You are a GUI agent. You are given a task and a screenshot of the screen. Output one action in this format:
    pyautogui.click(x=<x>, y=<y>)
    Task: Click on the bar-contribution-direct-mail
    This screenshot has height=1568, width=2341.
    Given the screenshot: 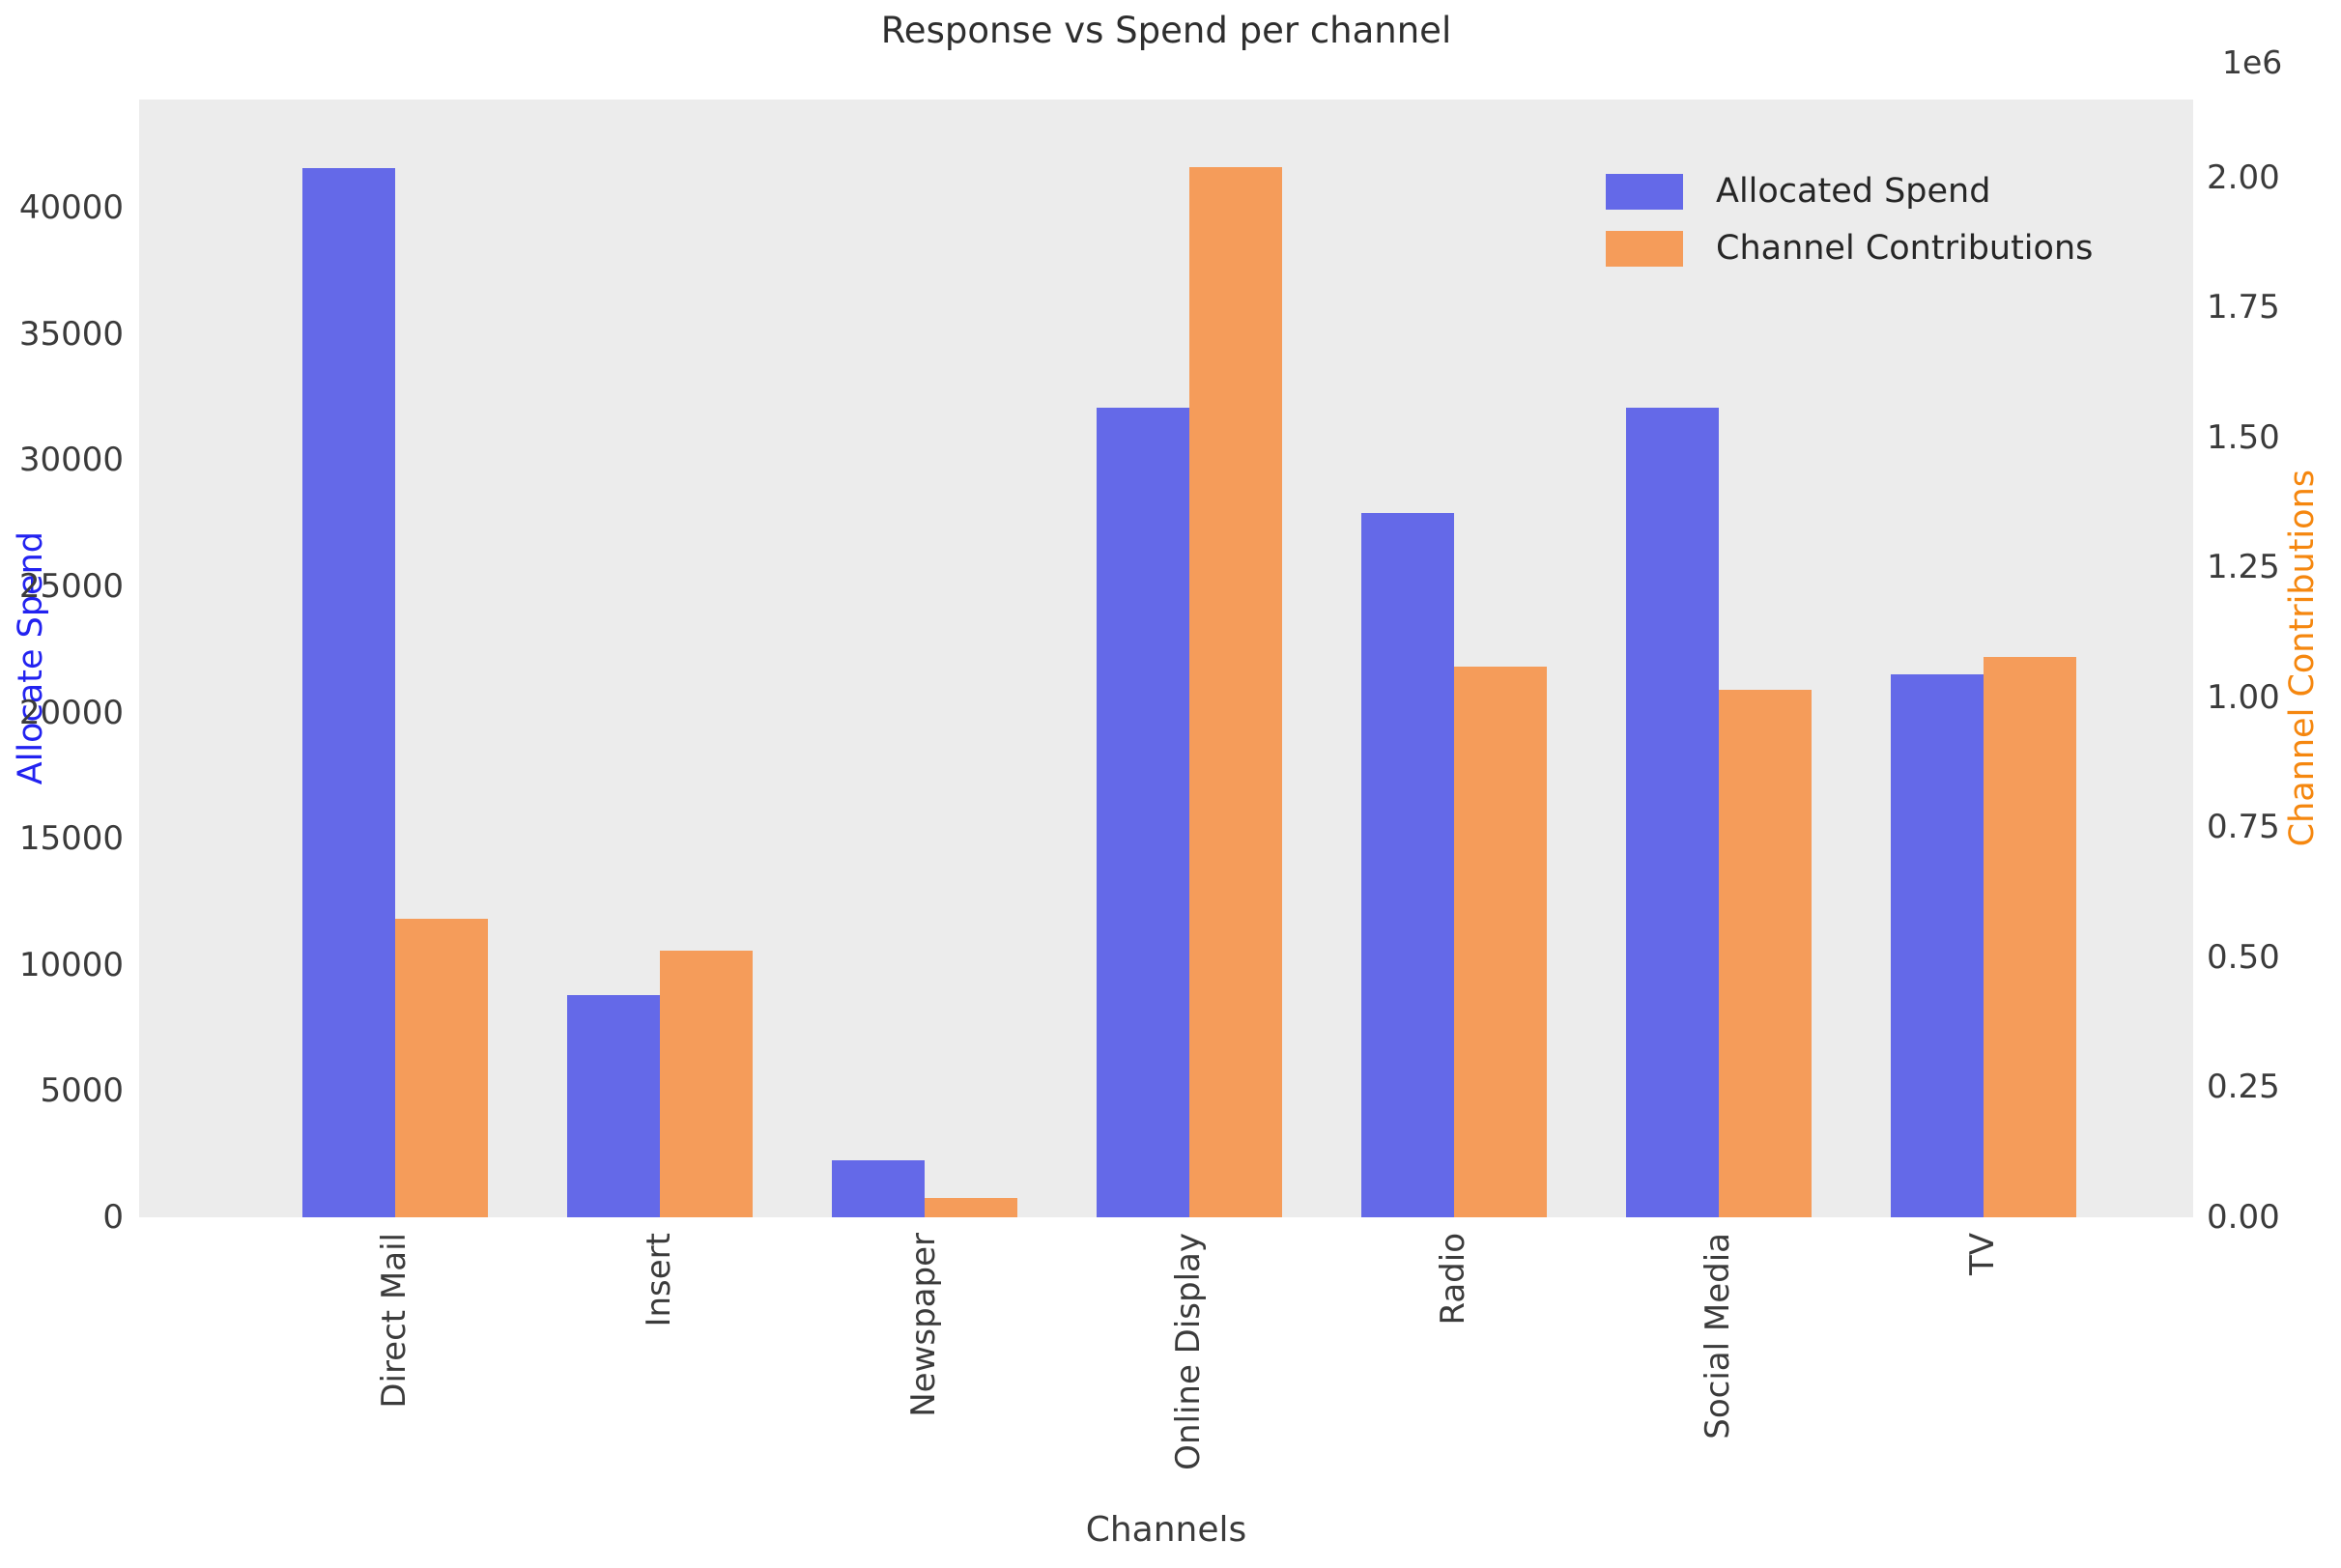 What is the action you would take?
    pyautogui.click(x=442, y=1067)
    